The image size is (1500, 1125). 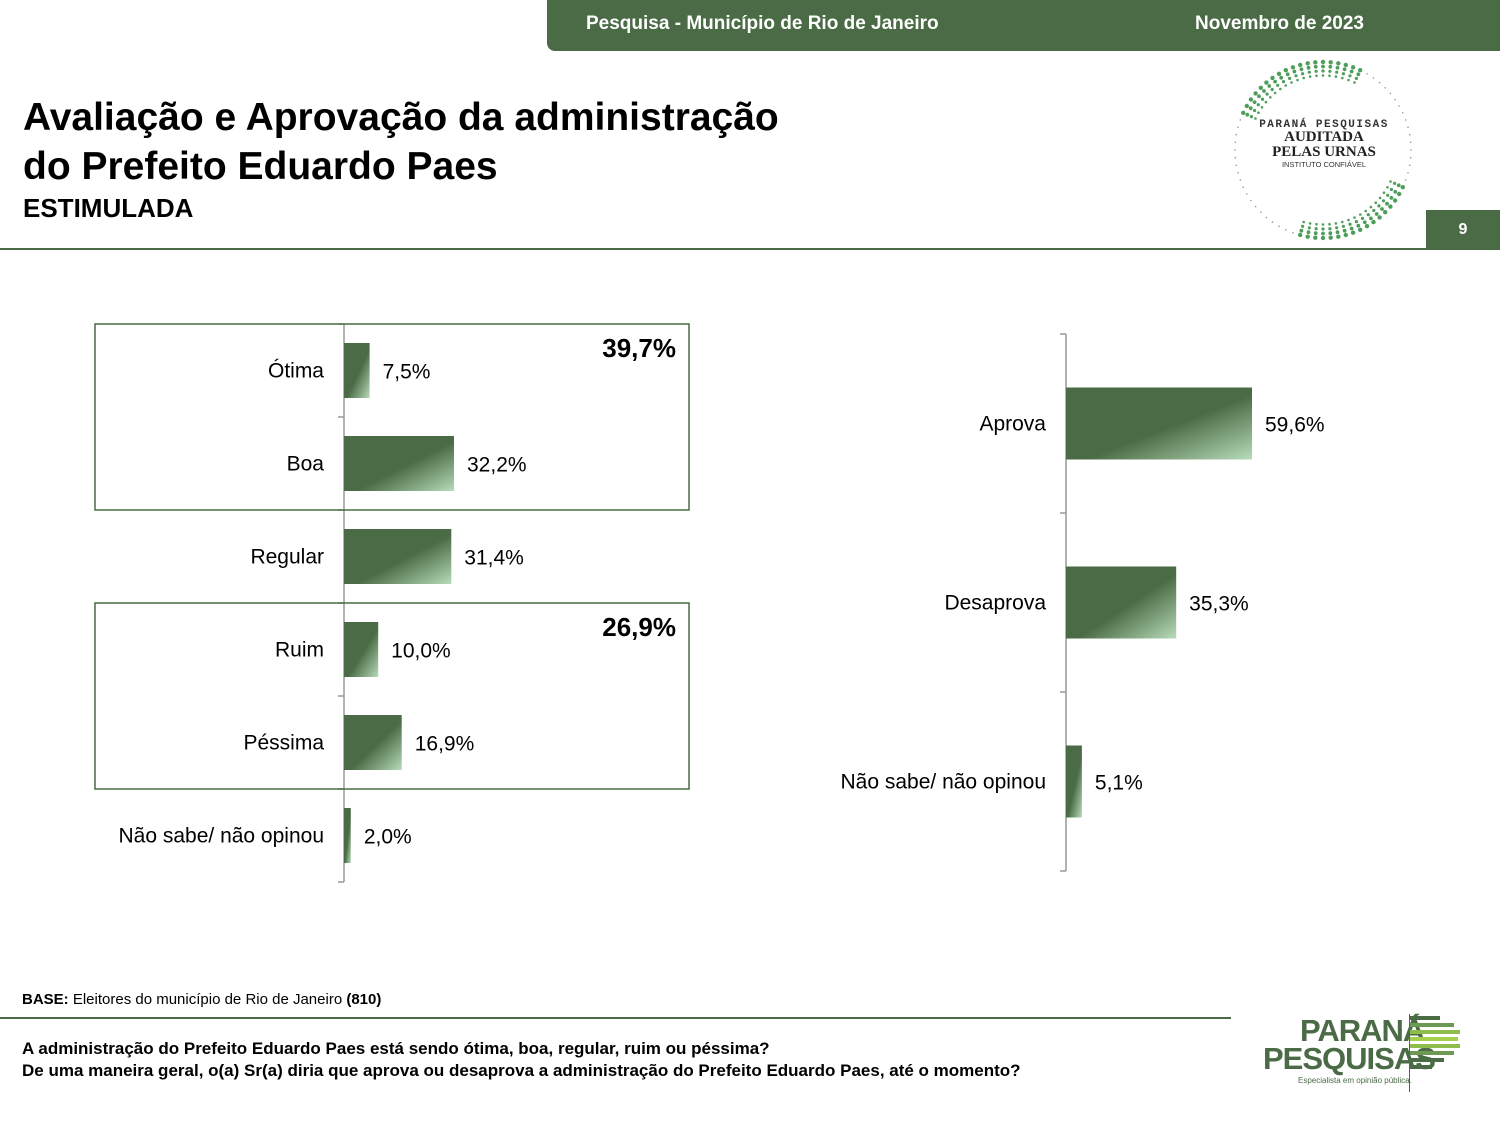 What do you see at coordinates (639, 627) in the screenshot?
I see `evaluation-group-total: 26,9%` at bounding box center [639, 627].